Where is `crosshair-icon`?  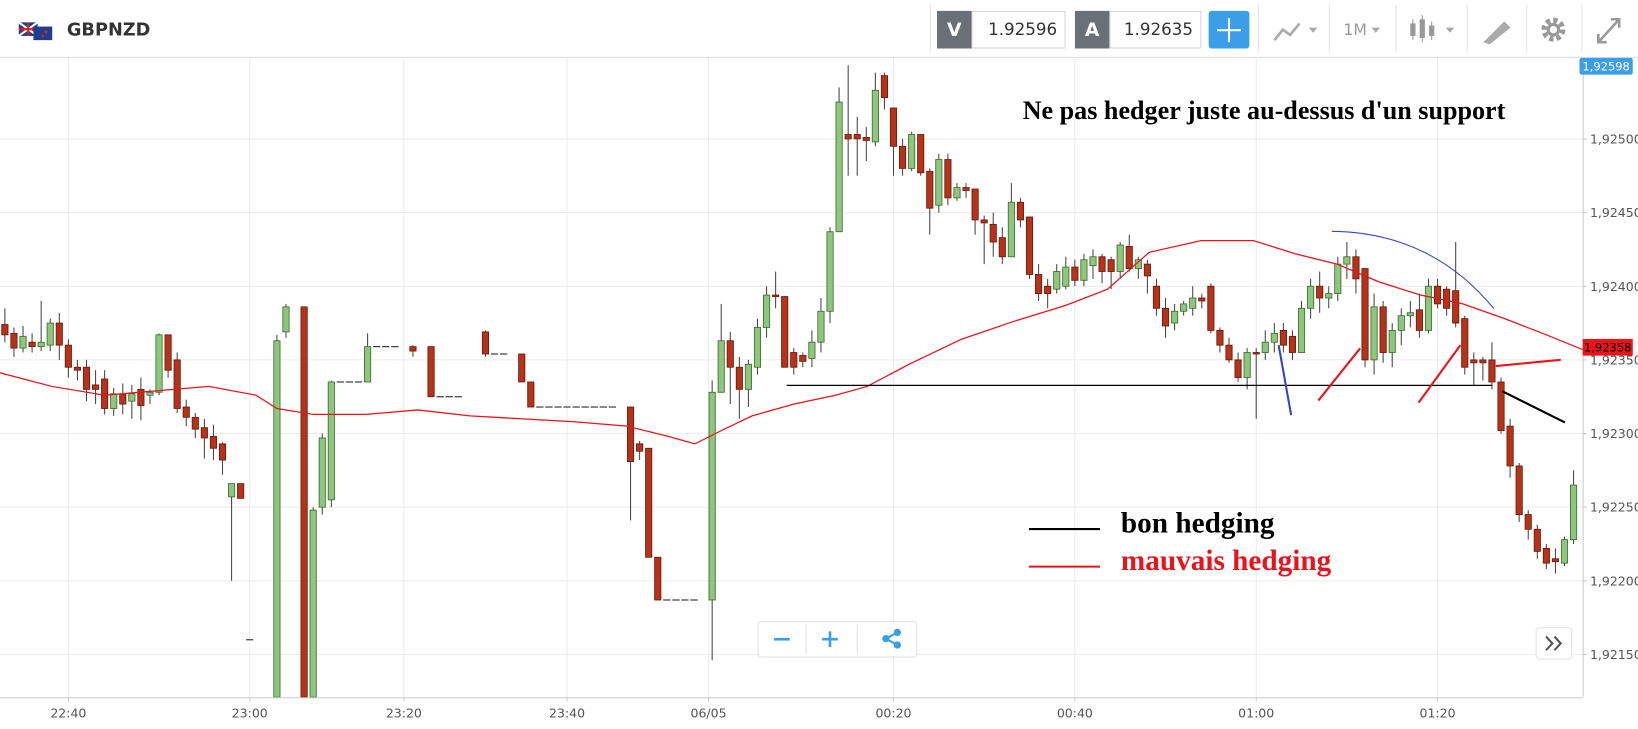 crosshair-icon is located at coordinates (1229, 30).